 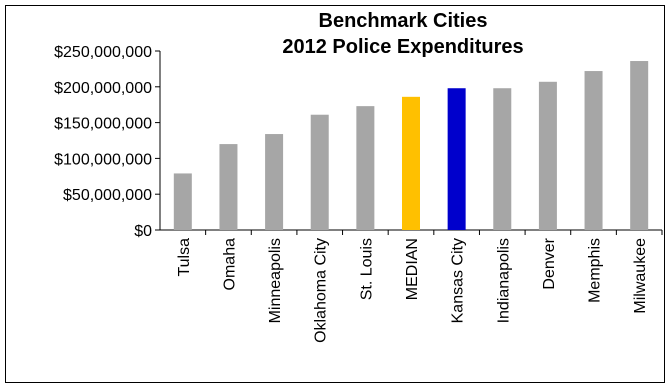 I want to click on x-tick-label: Kansas City, so click(x=458, y=280).